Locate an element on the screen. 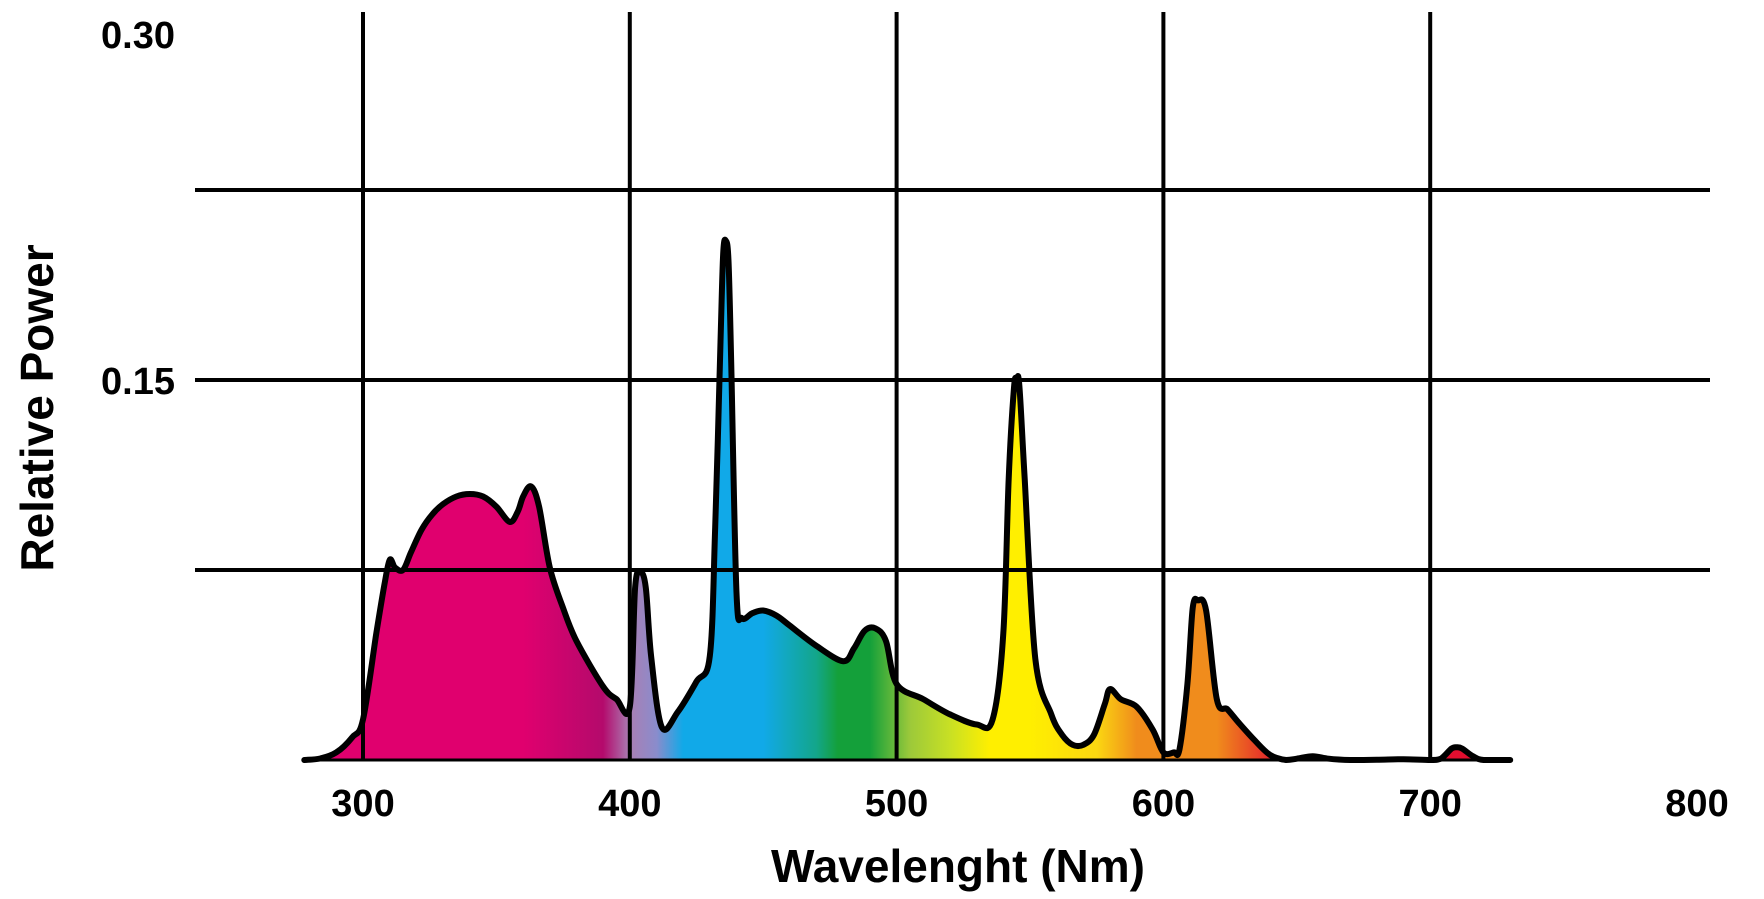 This screenshot has width=1764, height=899. y-axis-title: Relative Power is located at coordinates (37, 407).